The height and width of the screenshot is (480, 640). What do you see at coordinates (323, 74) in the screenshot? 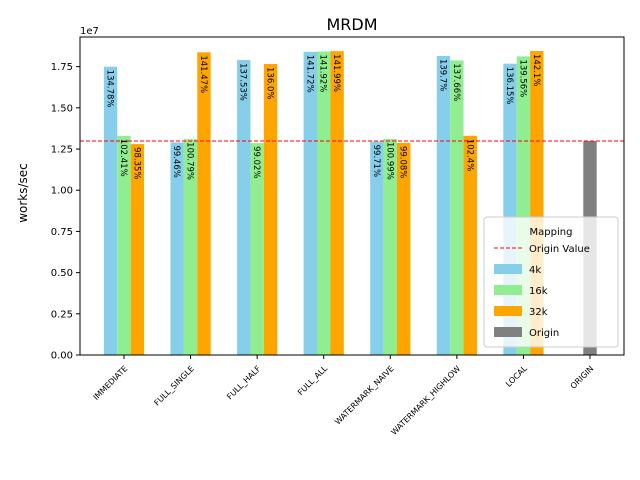
I see `bar-value-label: 141.92%` at bounding box center [323, 74].